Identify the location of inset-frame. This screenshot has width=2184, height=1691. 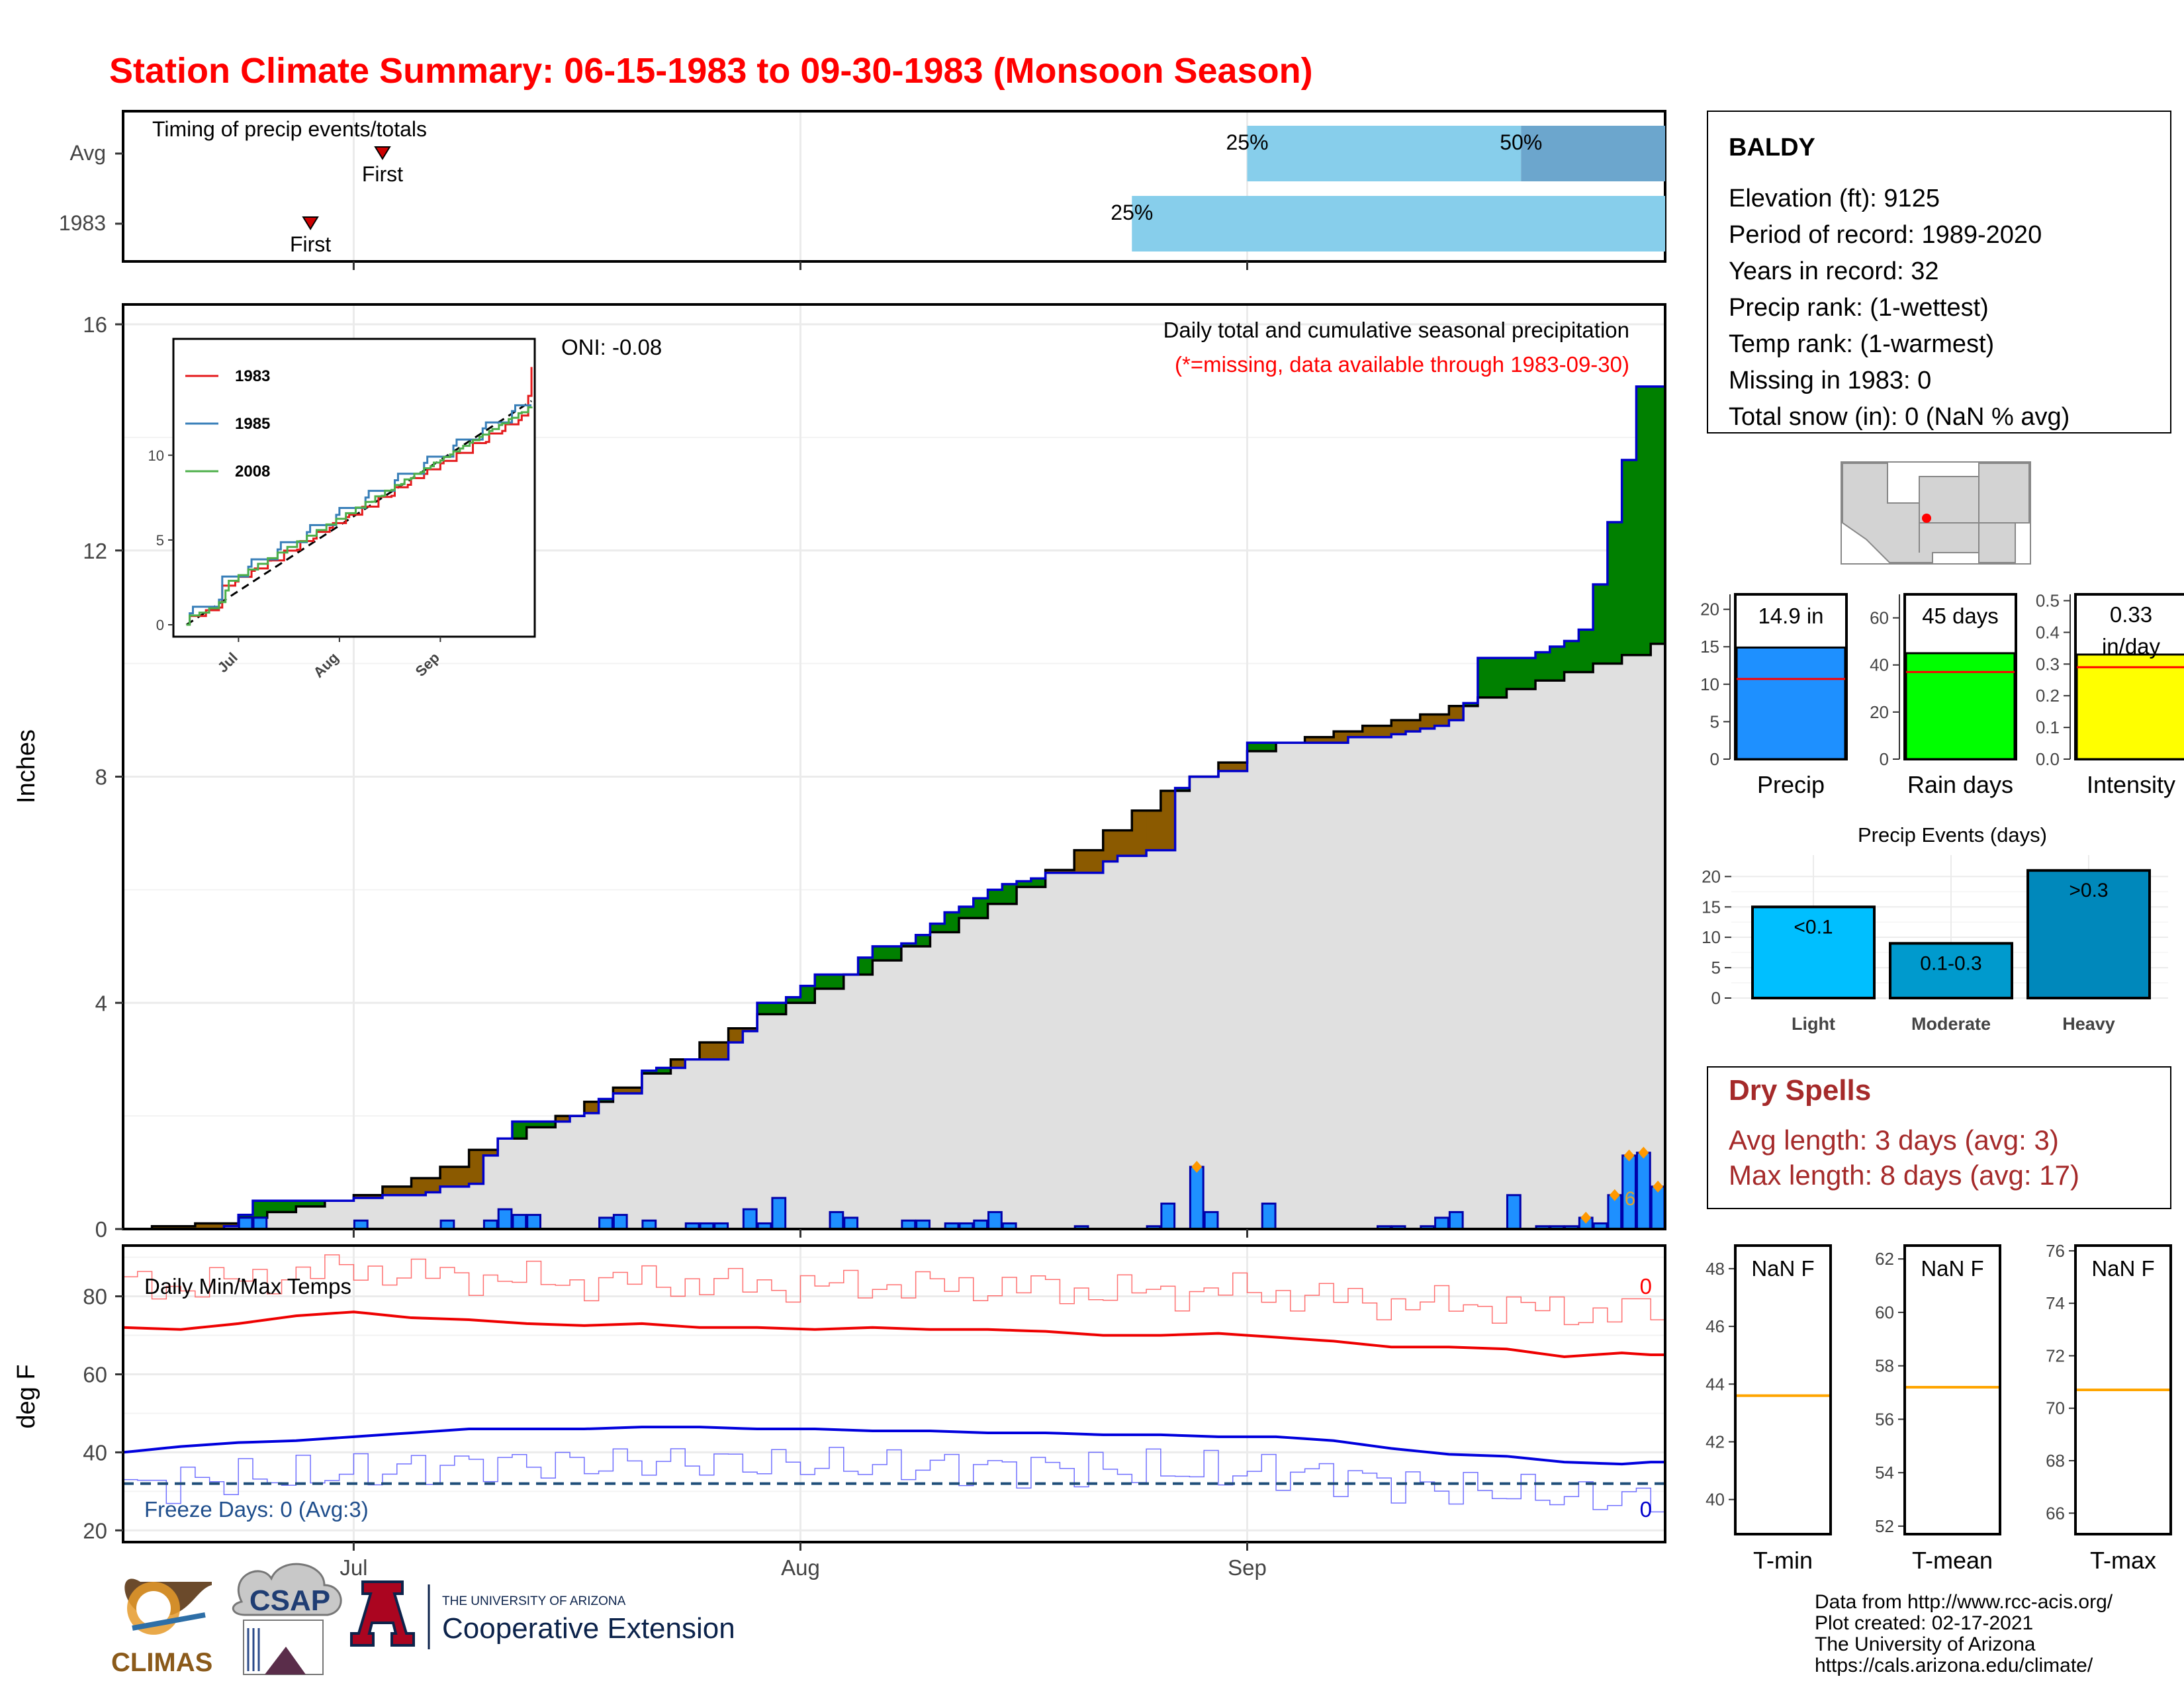
(354, 488).